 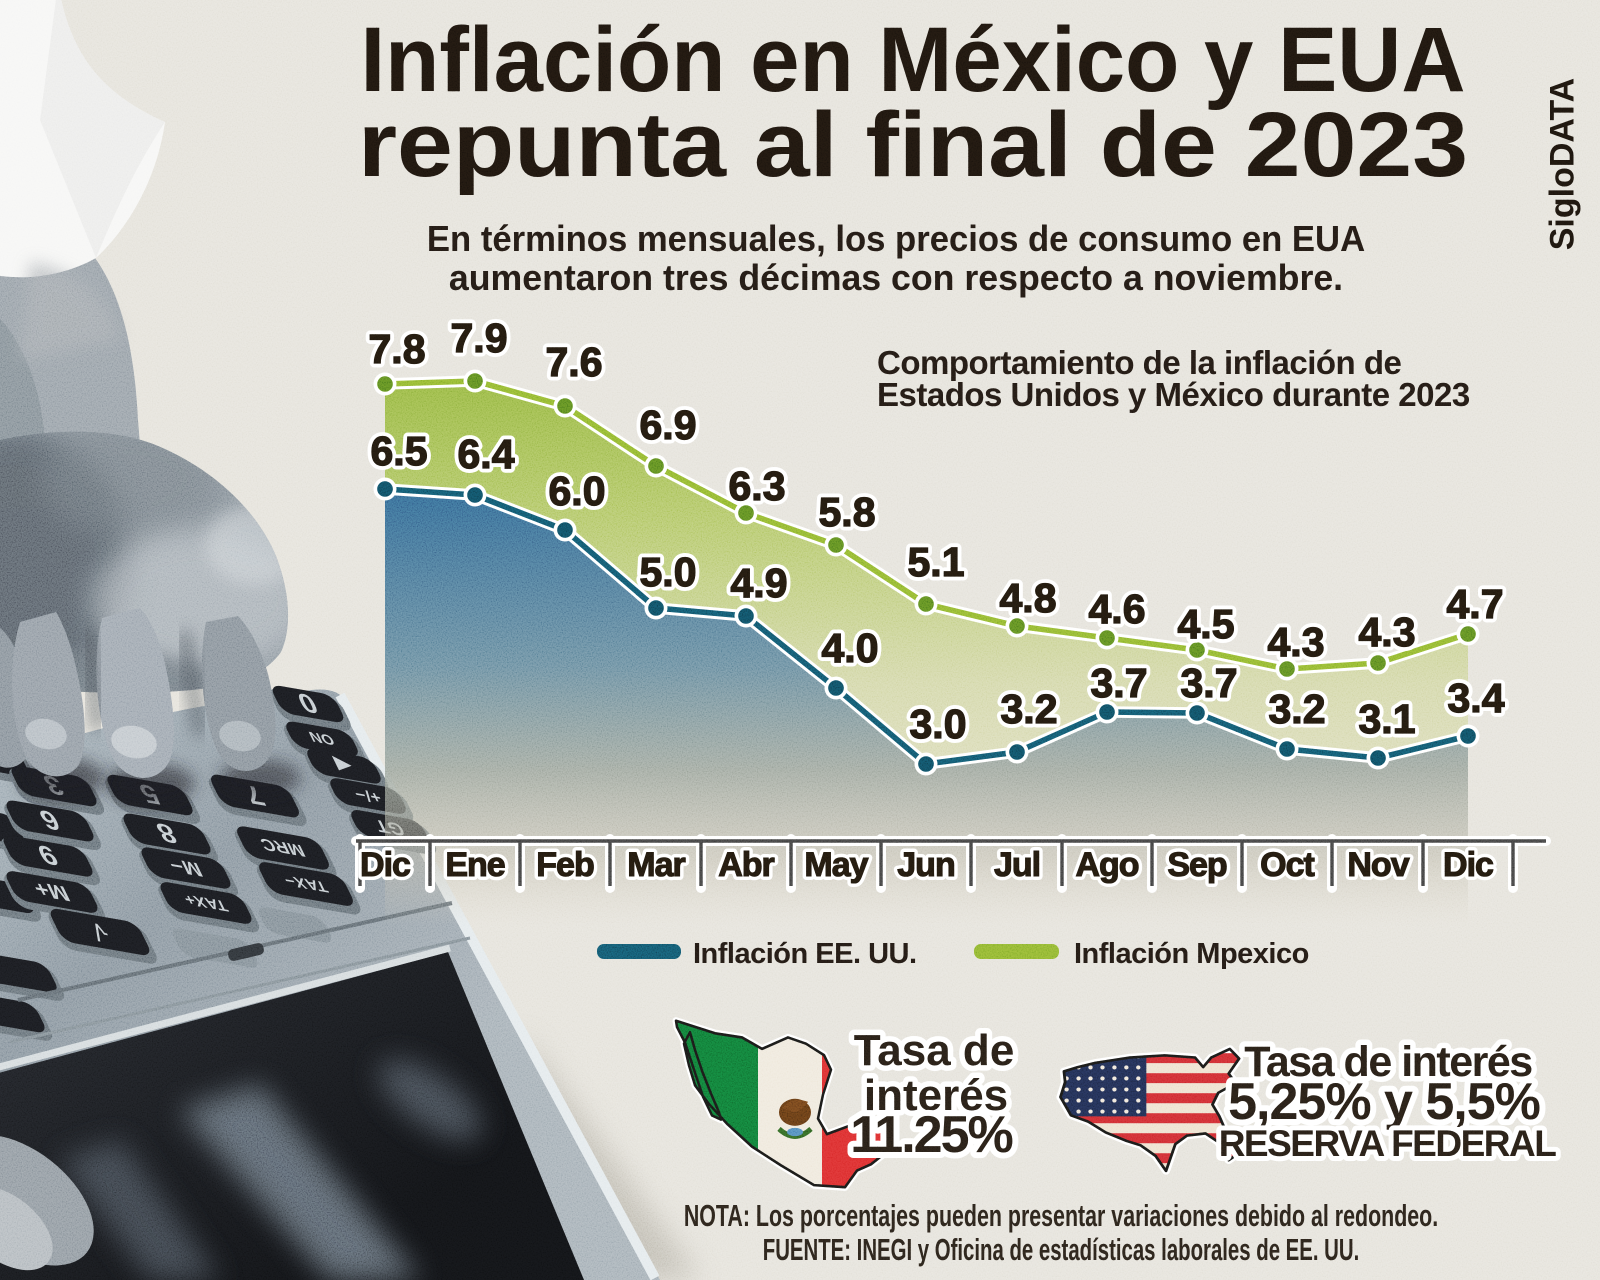 What do you see at coordinates (931, 1135) in the screenshot?
I see `svg-text: 11.25%` at bounding box center [931, 1135].